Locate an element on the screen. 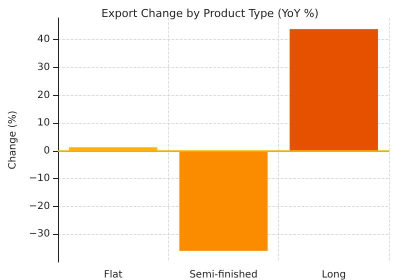 Image resolution: width=420 pixels, height=280 pixels. x-tick-label: Semi-finished is located at coordinates (223, 275).